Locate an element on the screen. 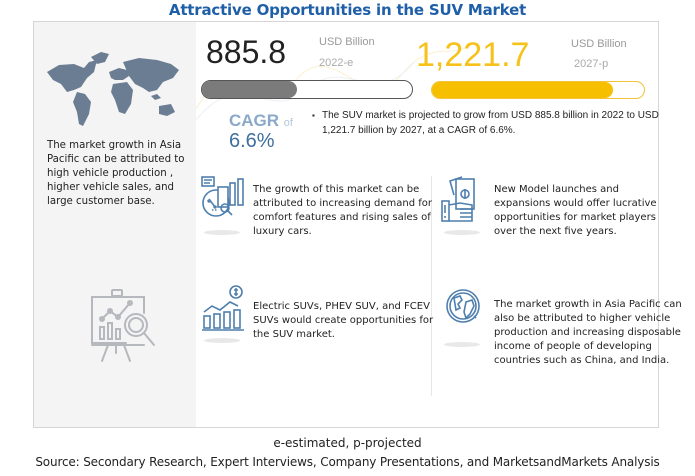  progress-fill-2022 is located at coordinates (249, 89).